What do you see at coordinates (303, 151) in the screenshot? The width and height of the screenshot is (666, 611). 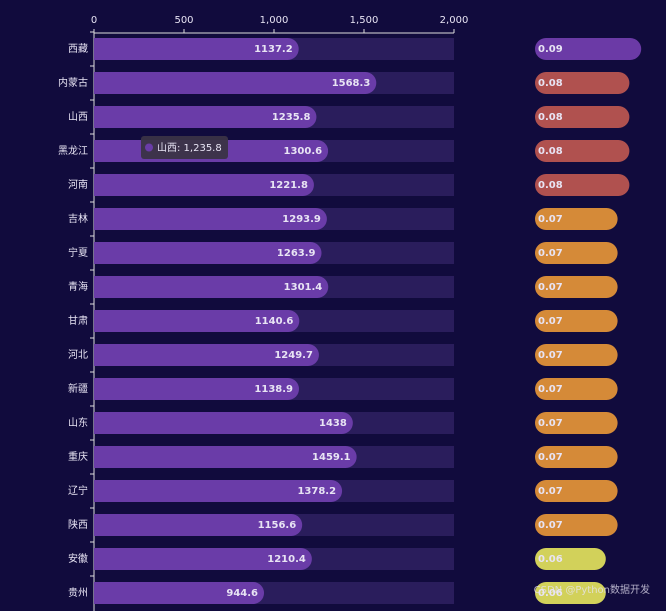 I see `value-label: 1300.6` at bounding box center [303, 151].